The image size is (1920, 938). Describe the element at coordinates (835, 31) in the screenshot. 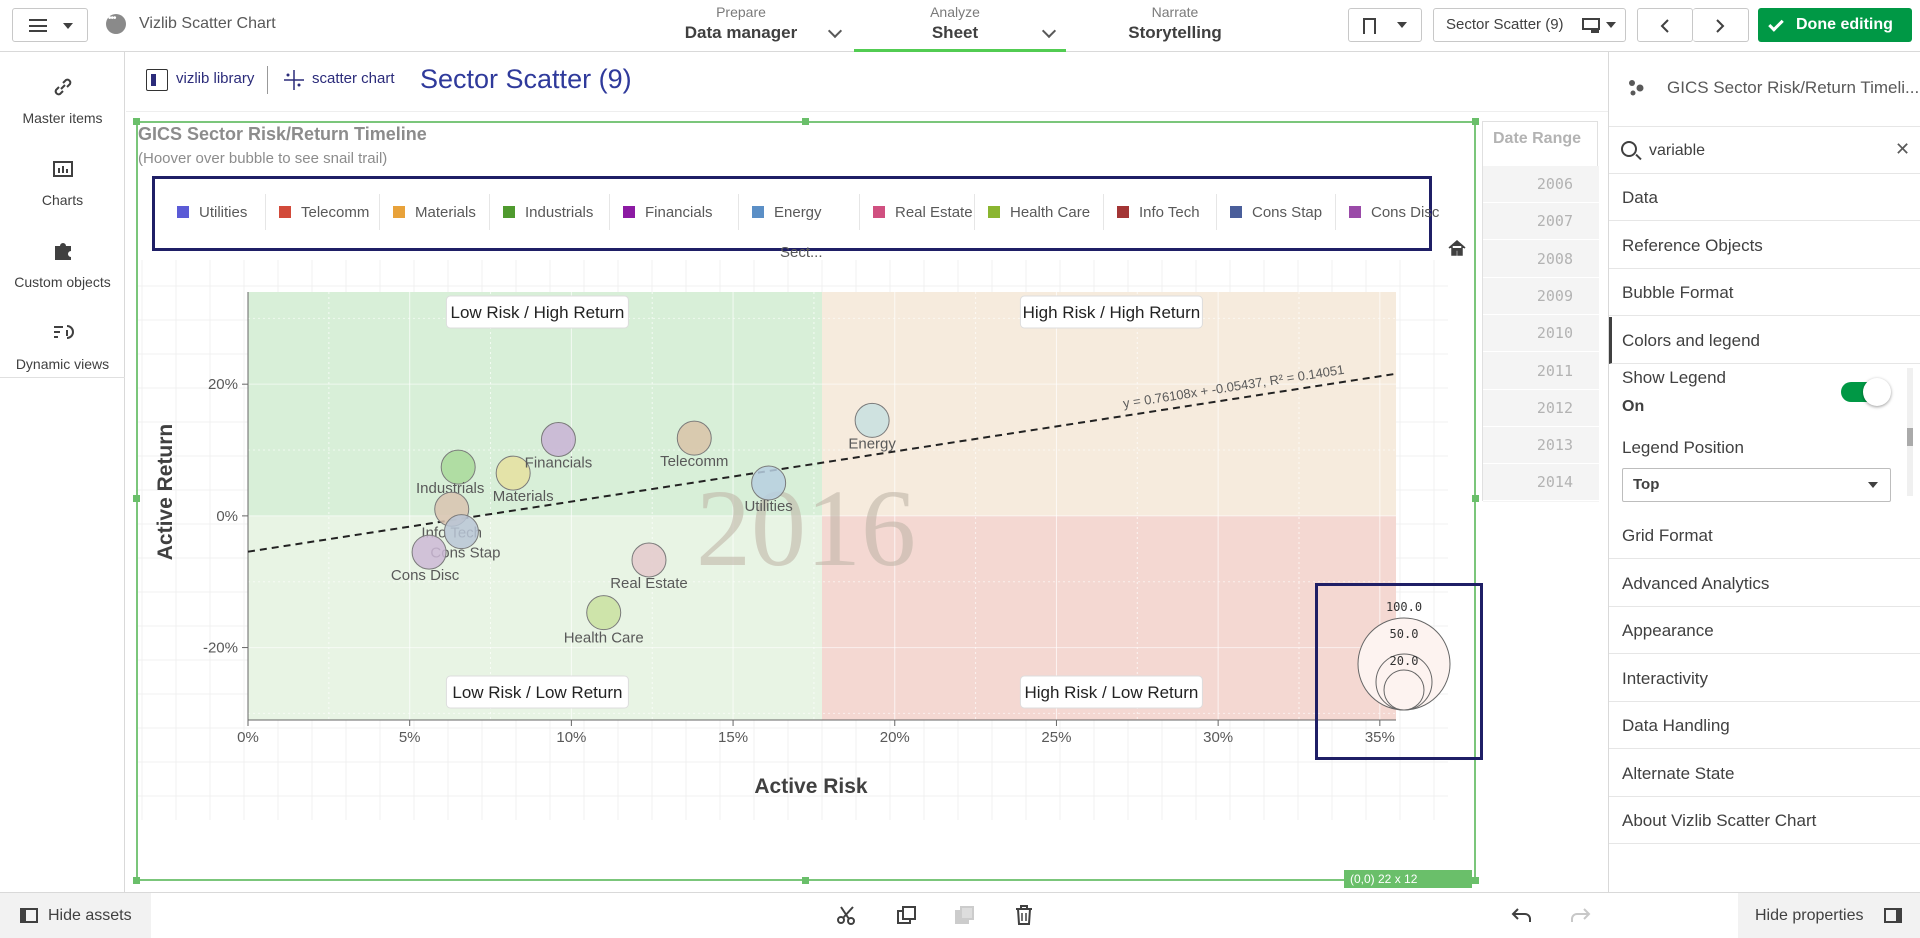

I see `prepare-chevron-icon` at that location.